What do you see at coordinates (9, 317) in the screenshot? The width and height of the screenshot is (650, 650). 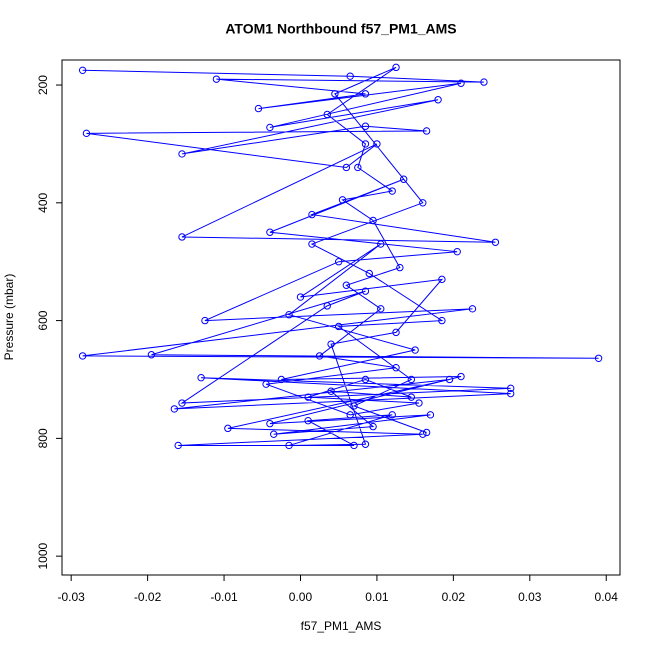 I see `y-axis-label: Pressure (mbar)` at bounding box center [9, 317].